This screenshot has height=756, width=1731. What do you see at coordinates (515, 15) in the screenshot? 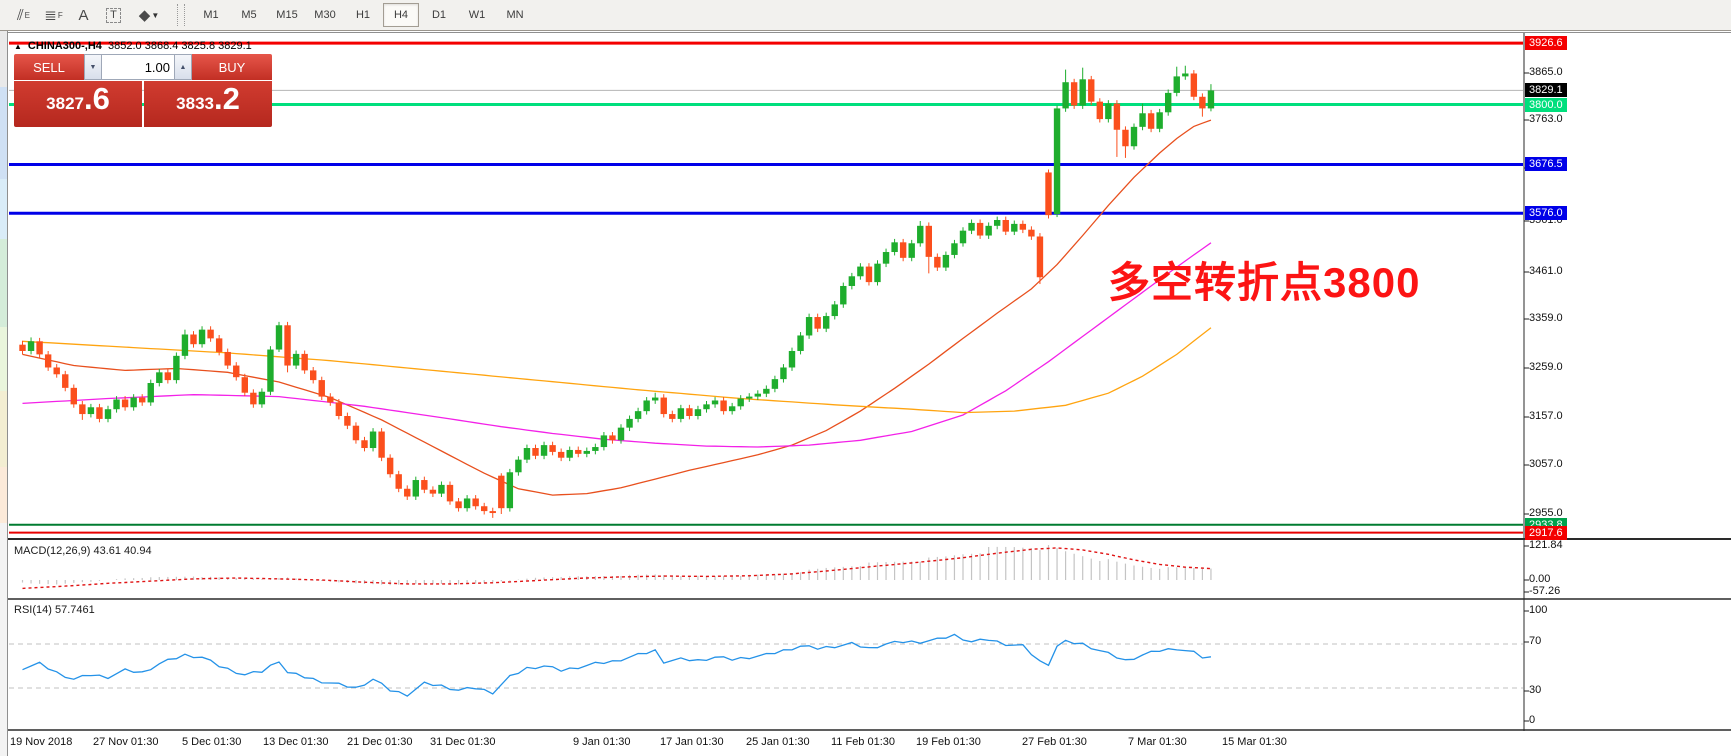
I see `timeframe-button-mn: MN` at bounding box center [515, 15].